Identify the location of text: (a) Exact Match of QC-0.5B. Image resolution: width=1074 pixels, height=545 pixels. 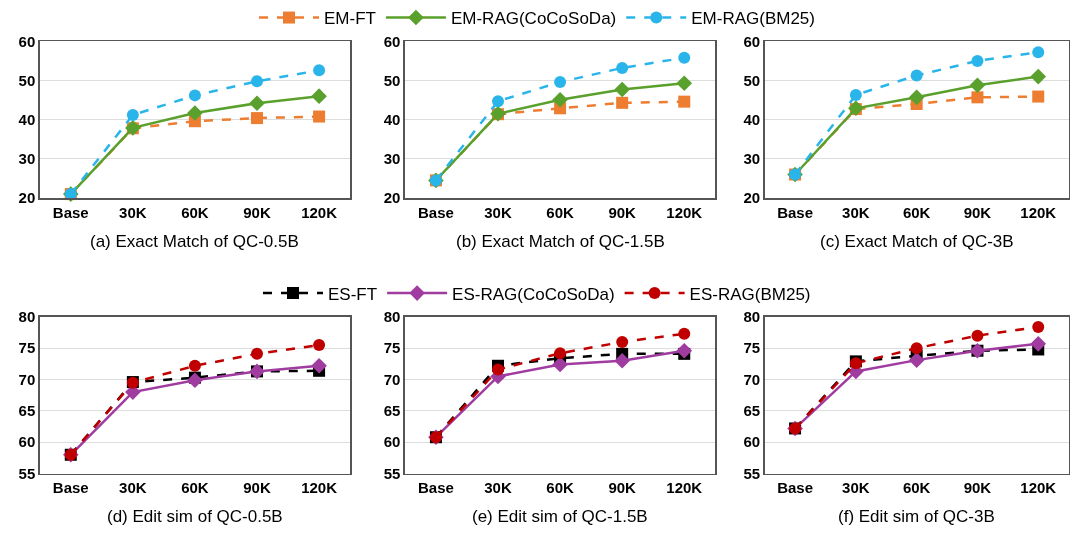
(194, 241).